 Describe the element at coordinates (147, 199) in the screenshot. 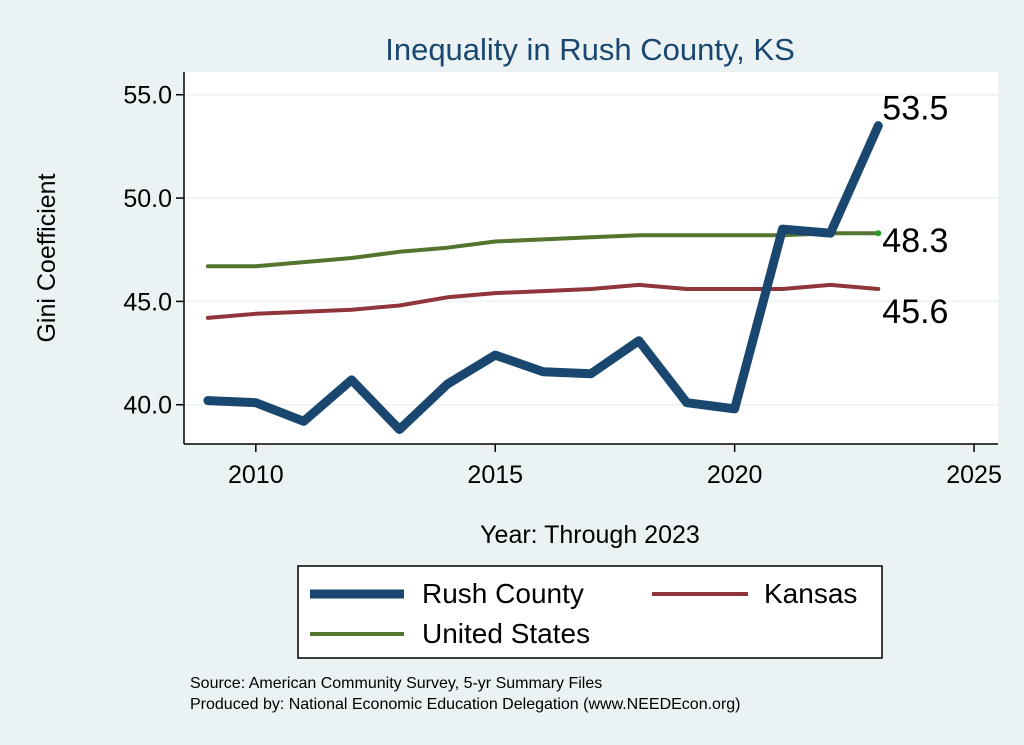

I see `y-tick-label: 50.0` at that location.